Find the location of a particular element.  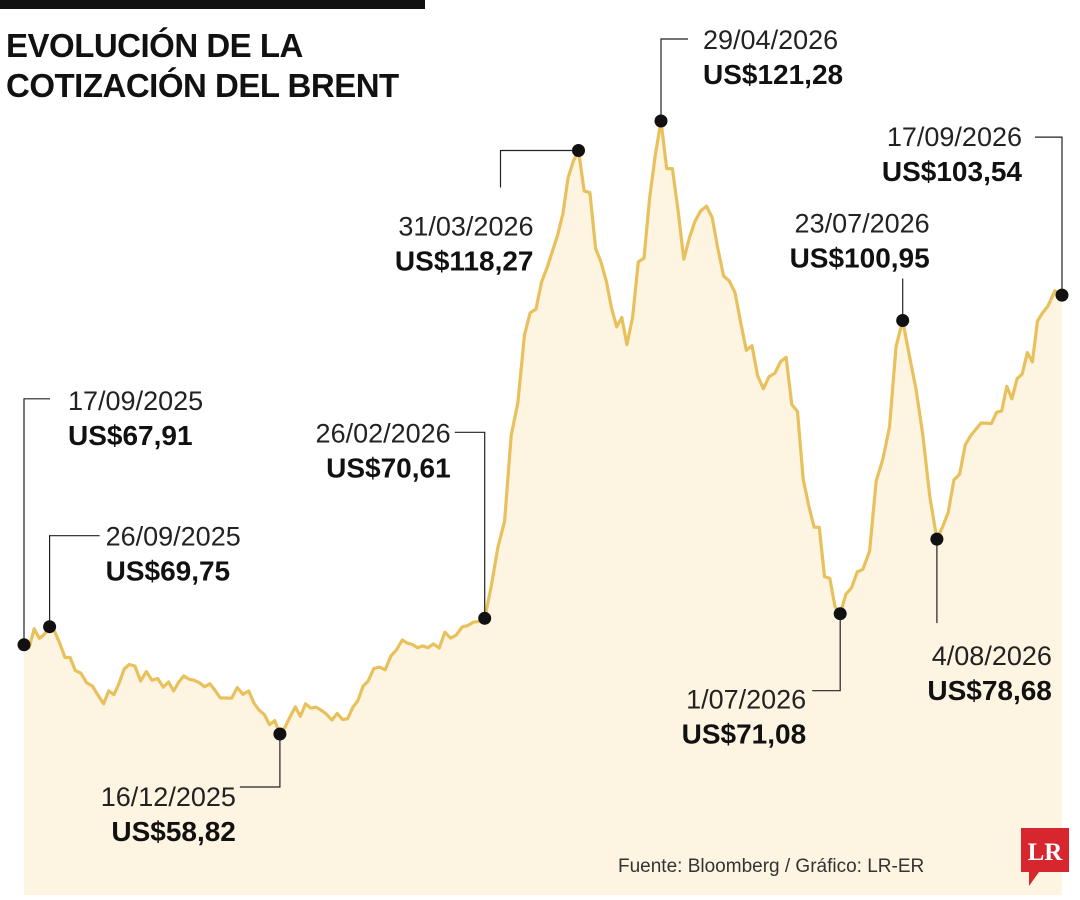

annotation-value: US$71,08 is located at coordinates (744, 734).